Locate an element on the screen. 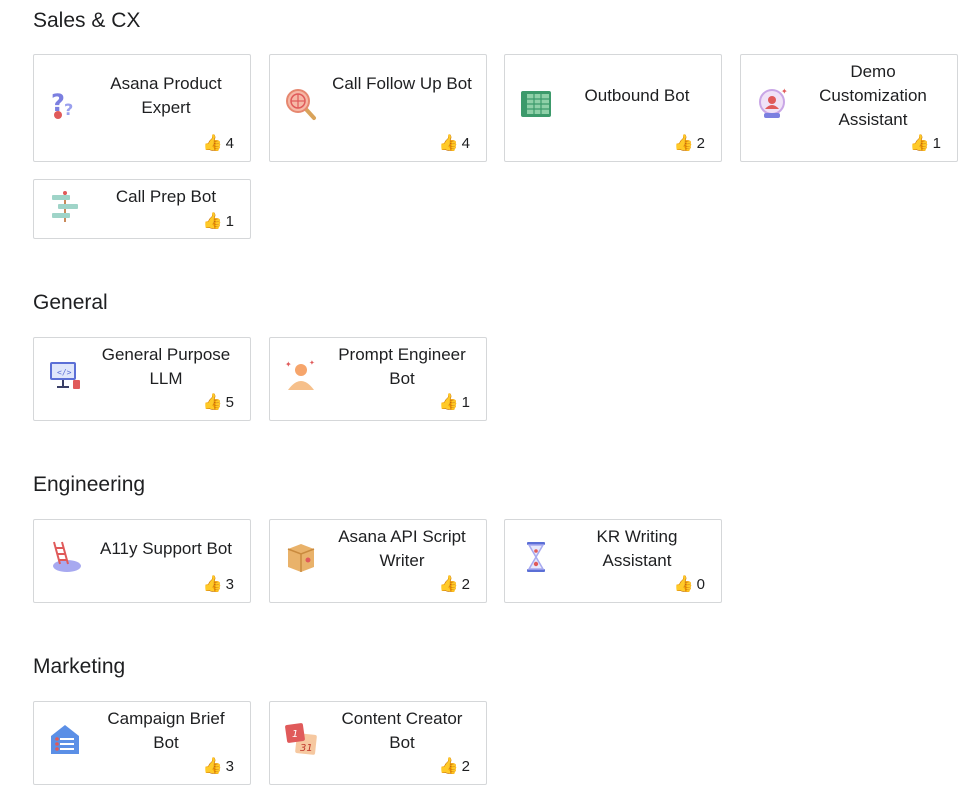 Image resolution: width=977 pixels, height=807 pixels. vote-count: 👍 5 is located at coordinates (218, 402).